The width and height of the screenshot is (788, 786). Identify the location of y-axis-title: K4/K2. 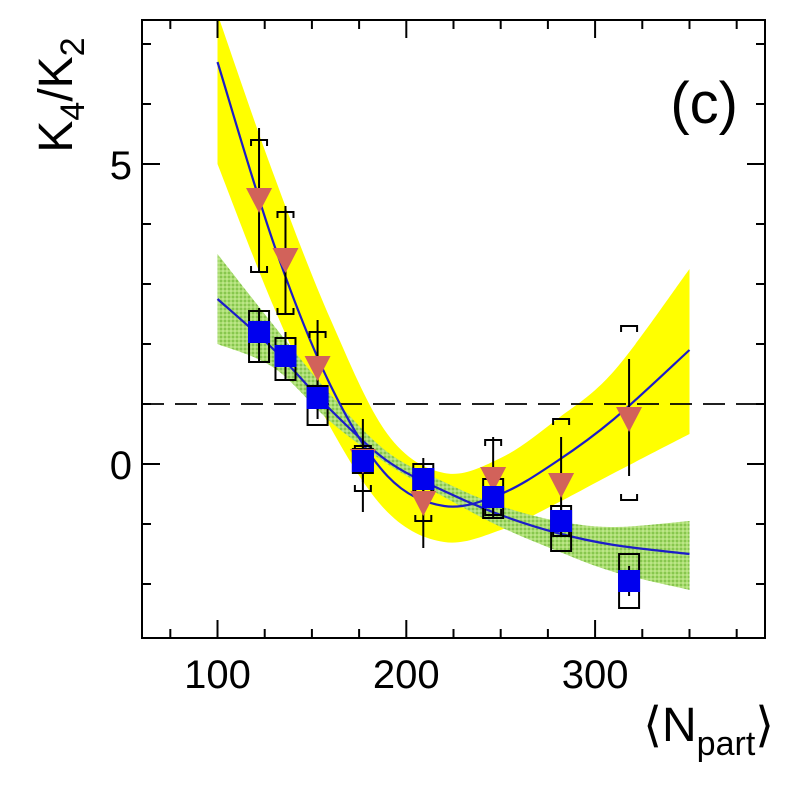
(61, 94).